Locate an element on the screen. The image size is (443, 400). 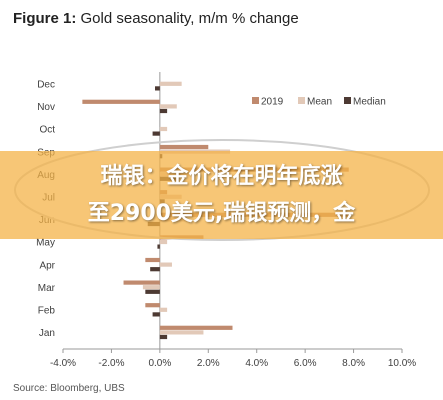
bar-2019-mar is located at coordinates (141, 282).